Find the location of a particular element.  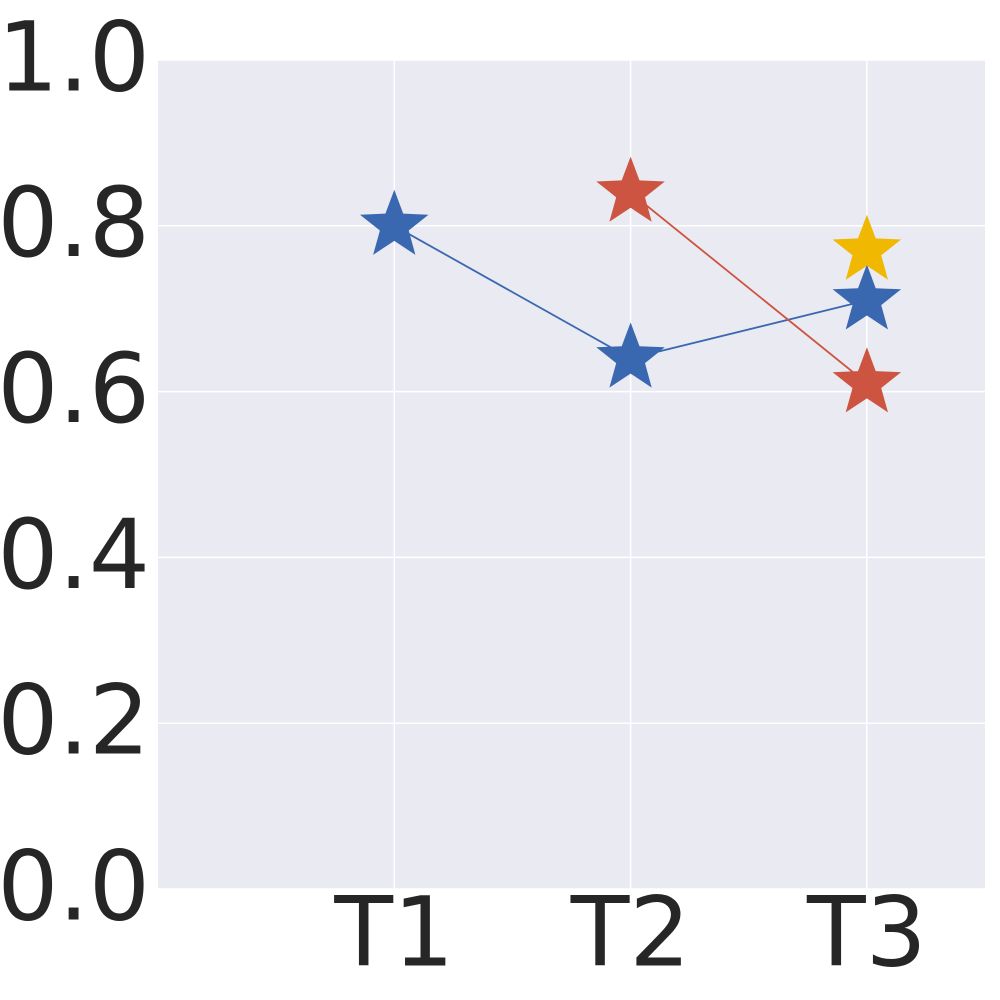

x-tick-label: T1 is located at coordinates (393, 932).